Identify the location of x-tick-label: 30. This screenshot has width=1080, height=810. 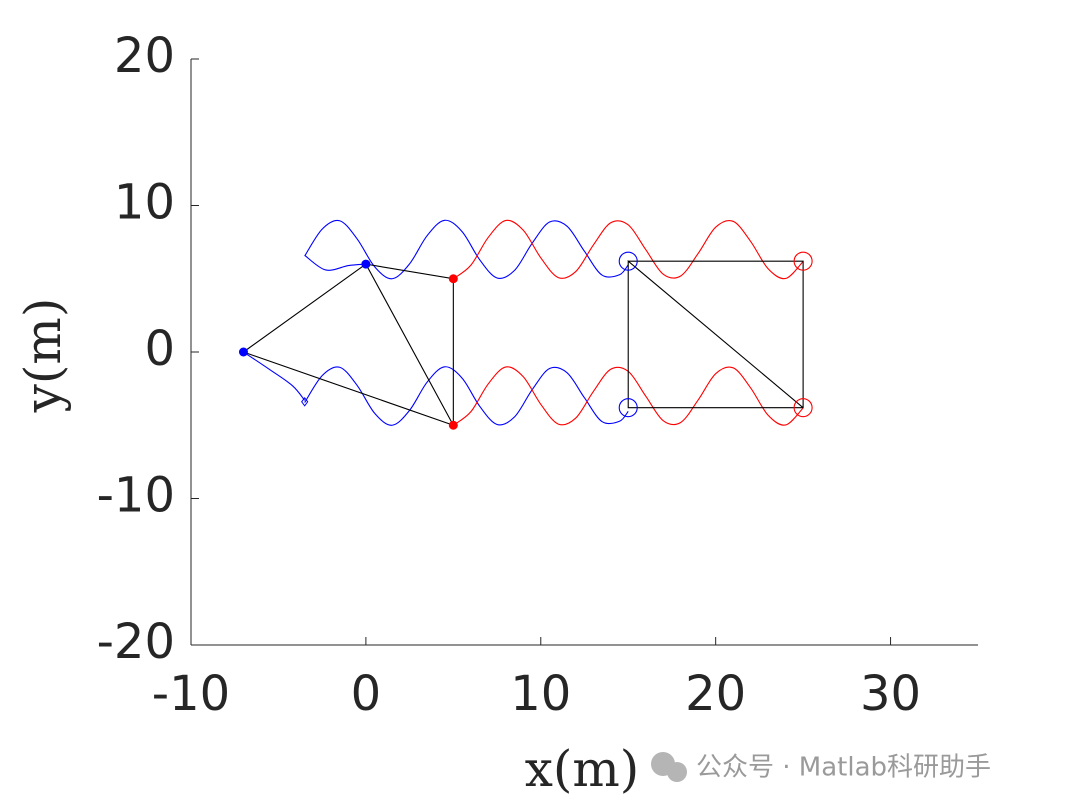
(890, 694).